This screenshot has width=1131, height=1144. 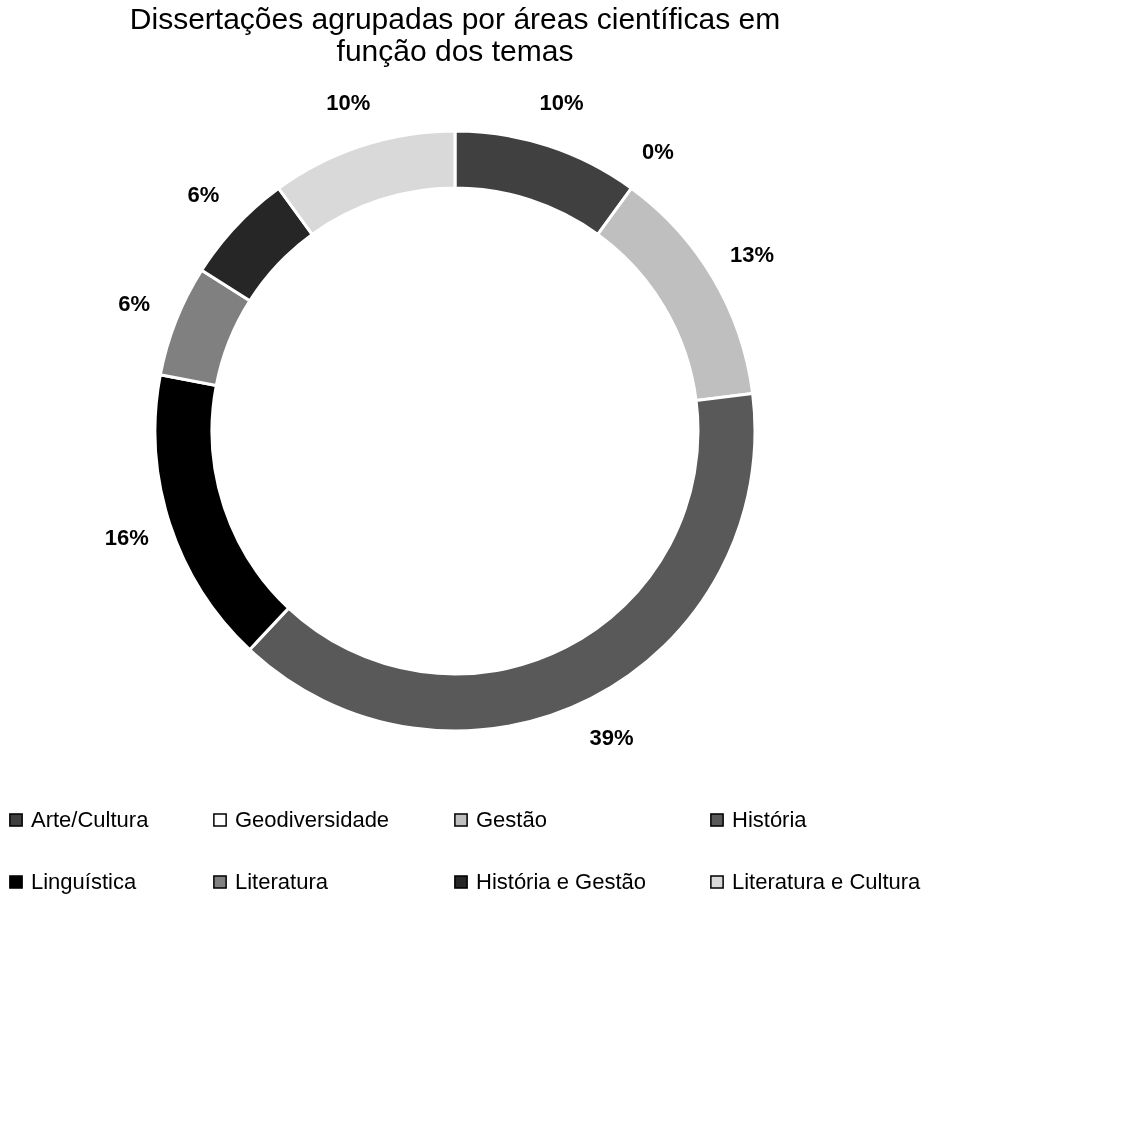 What do you see at coordinates (561, 881) in the screenshot?
I see `legend-label: História e Gestão` at bounding box center [561, 881].